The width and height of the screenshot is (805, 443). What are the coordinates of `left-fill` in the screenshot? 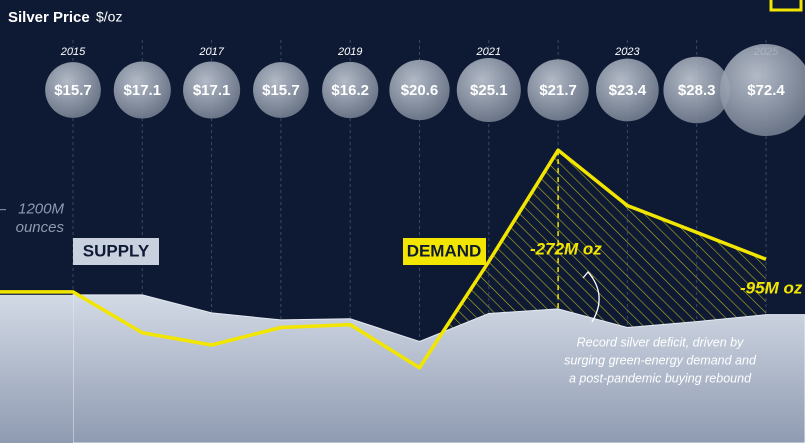 It's located at (36, 368).